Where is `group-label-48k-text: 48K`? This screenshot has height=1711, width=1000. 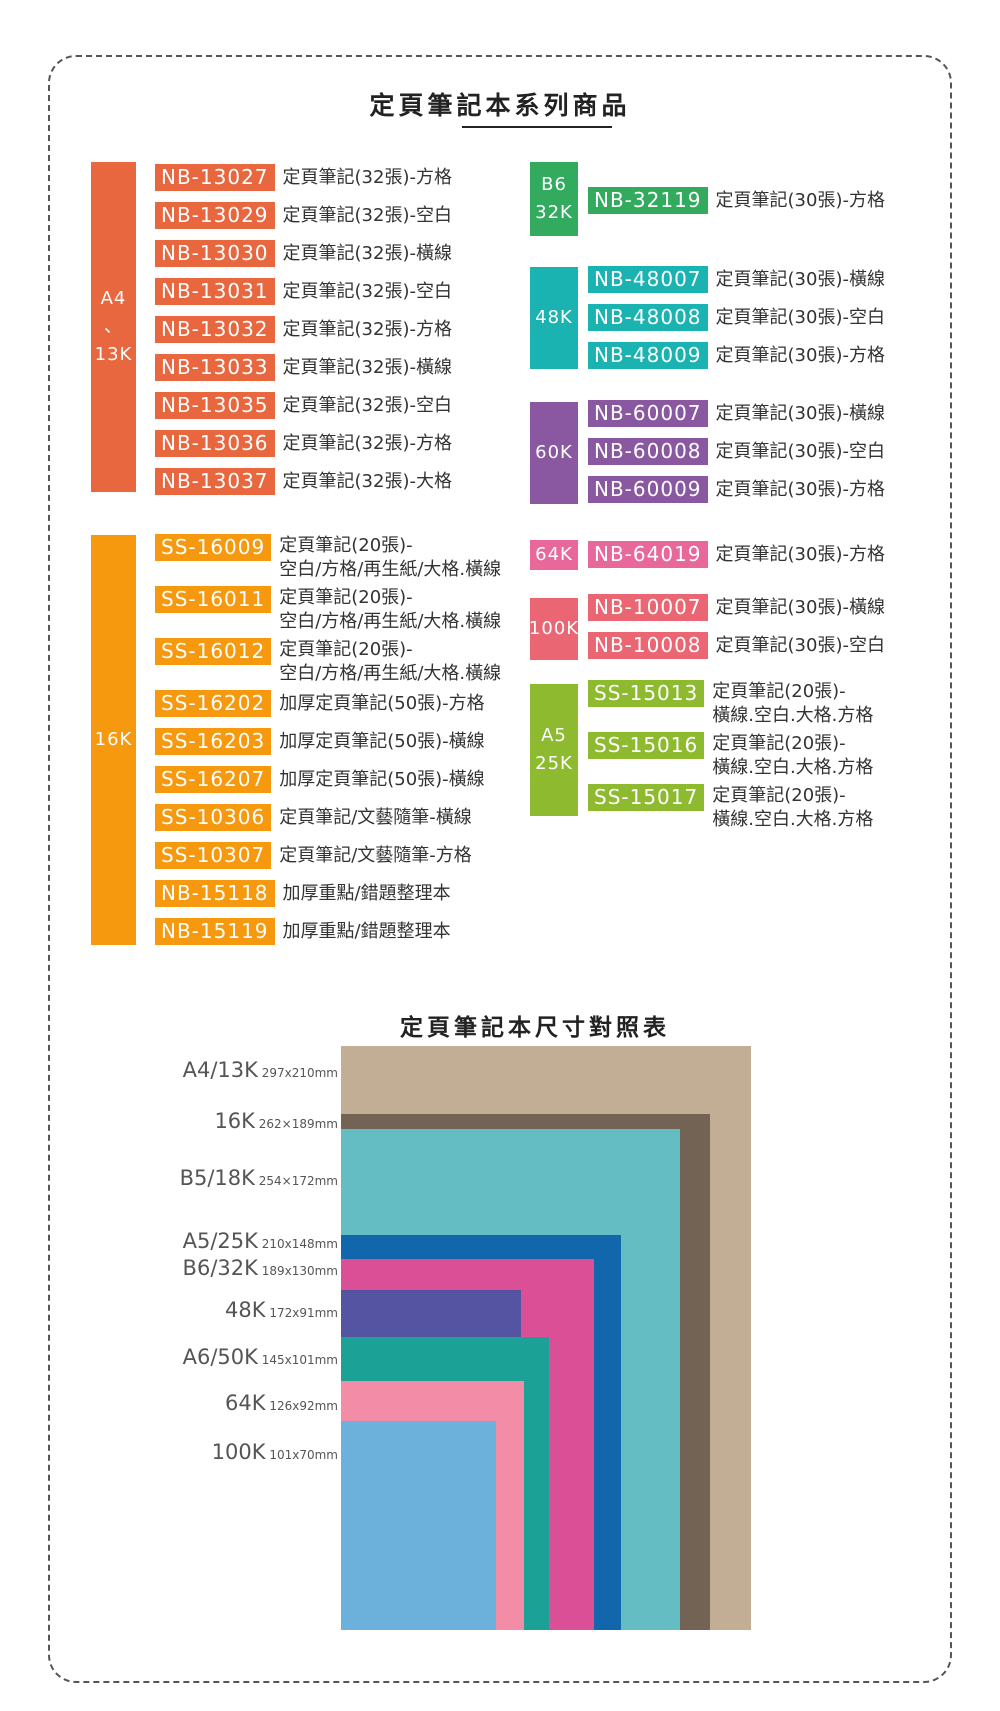 group-label-48k-text: 48K is located at coordinates (554, 317).